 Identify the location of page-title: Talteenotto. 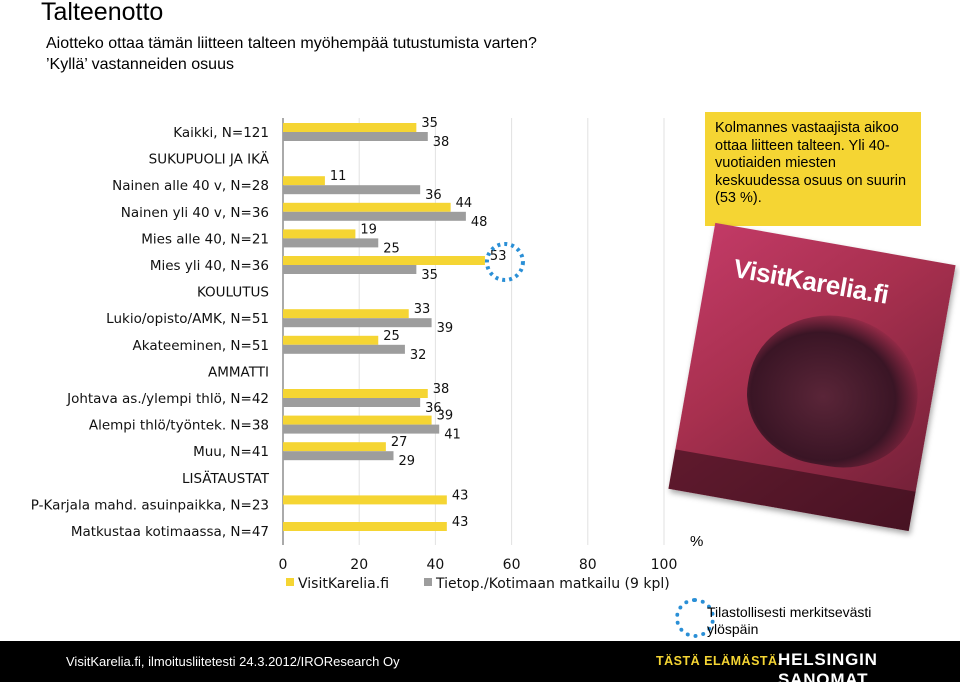
(102, 13).